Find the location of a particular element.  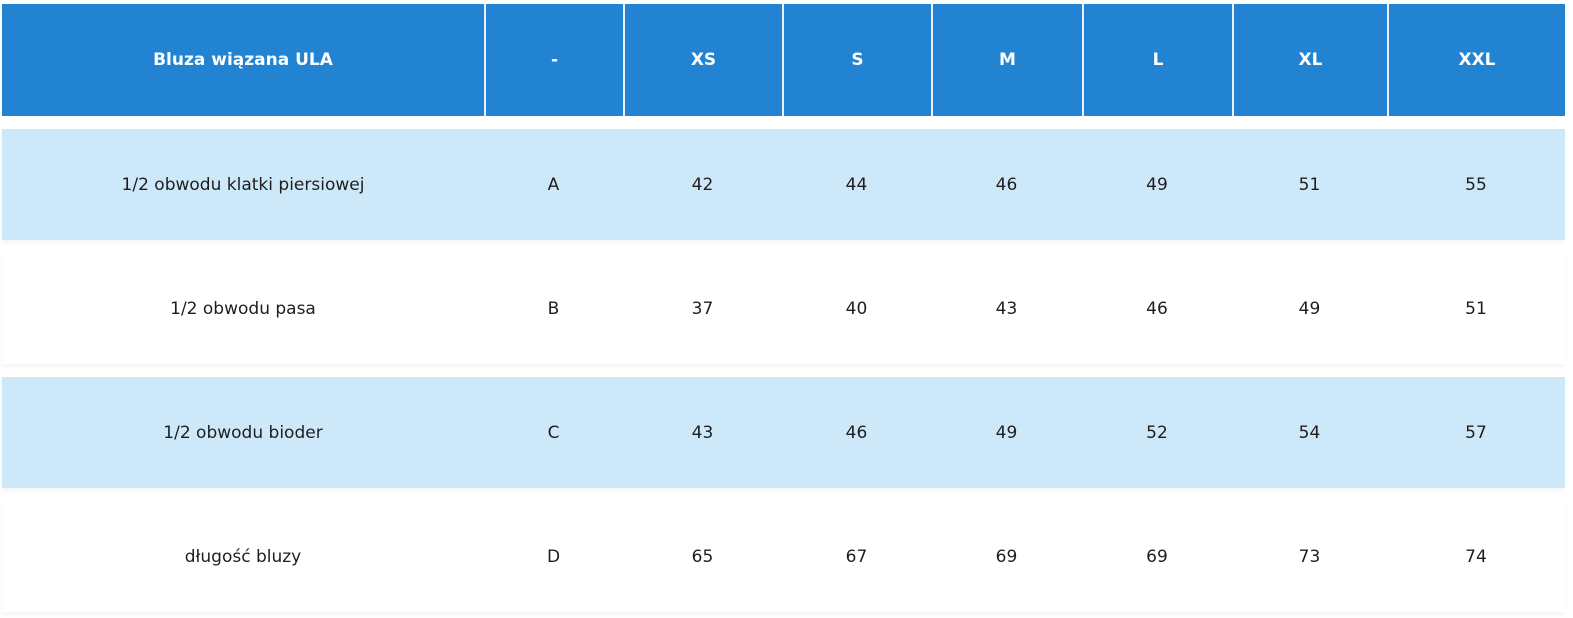

table-cell: 74 is located at coordinates (1476, 556).